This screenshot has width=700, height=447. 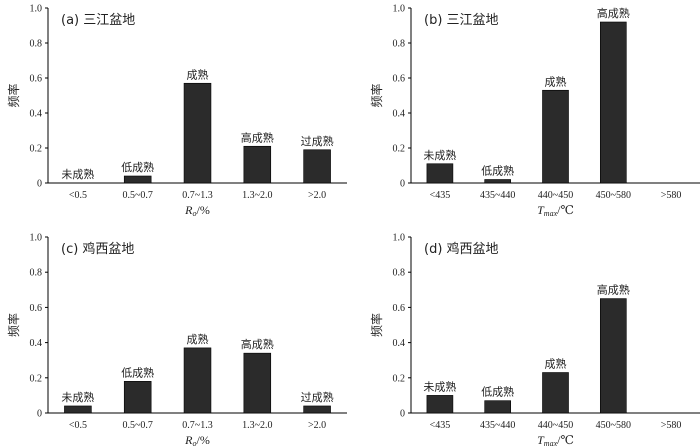 What do you see at coordinates (257, 425) in the screenshot?
I see `chart-c-xtick-label: 1.3~2.0` at bounding box center [257, 425].